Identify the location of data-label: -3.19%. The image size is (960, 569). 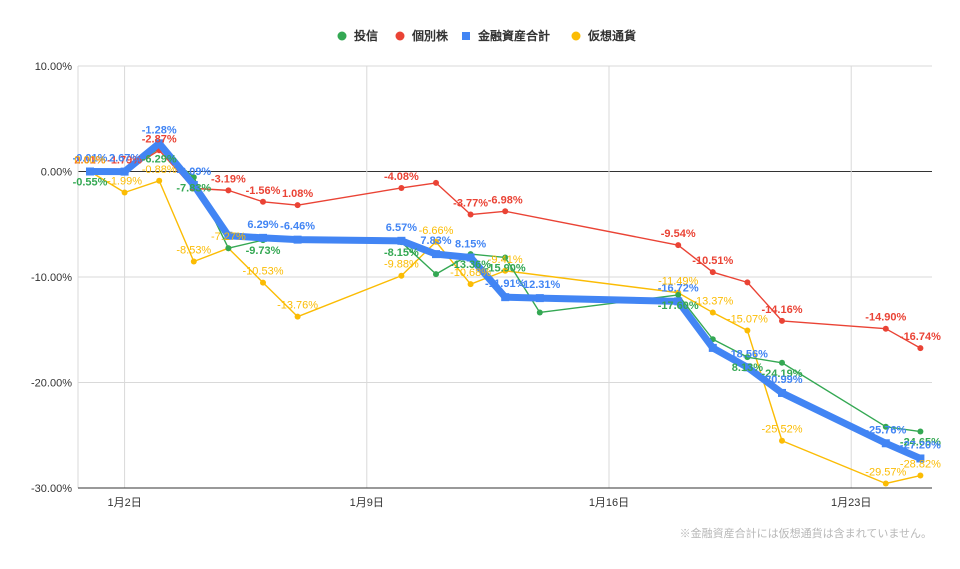
(228, 179).